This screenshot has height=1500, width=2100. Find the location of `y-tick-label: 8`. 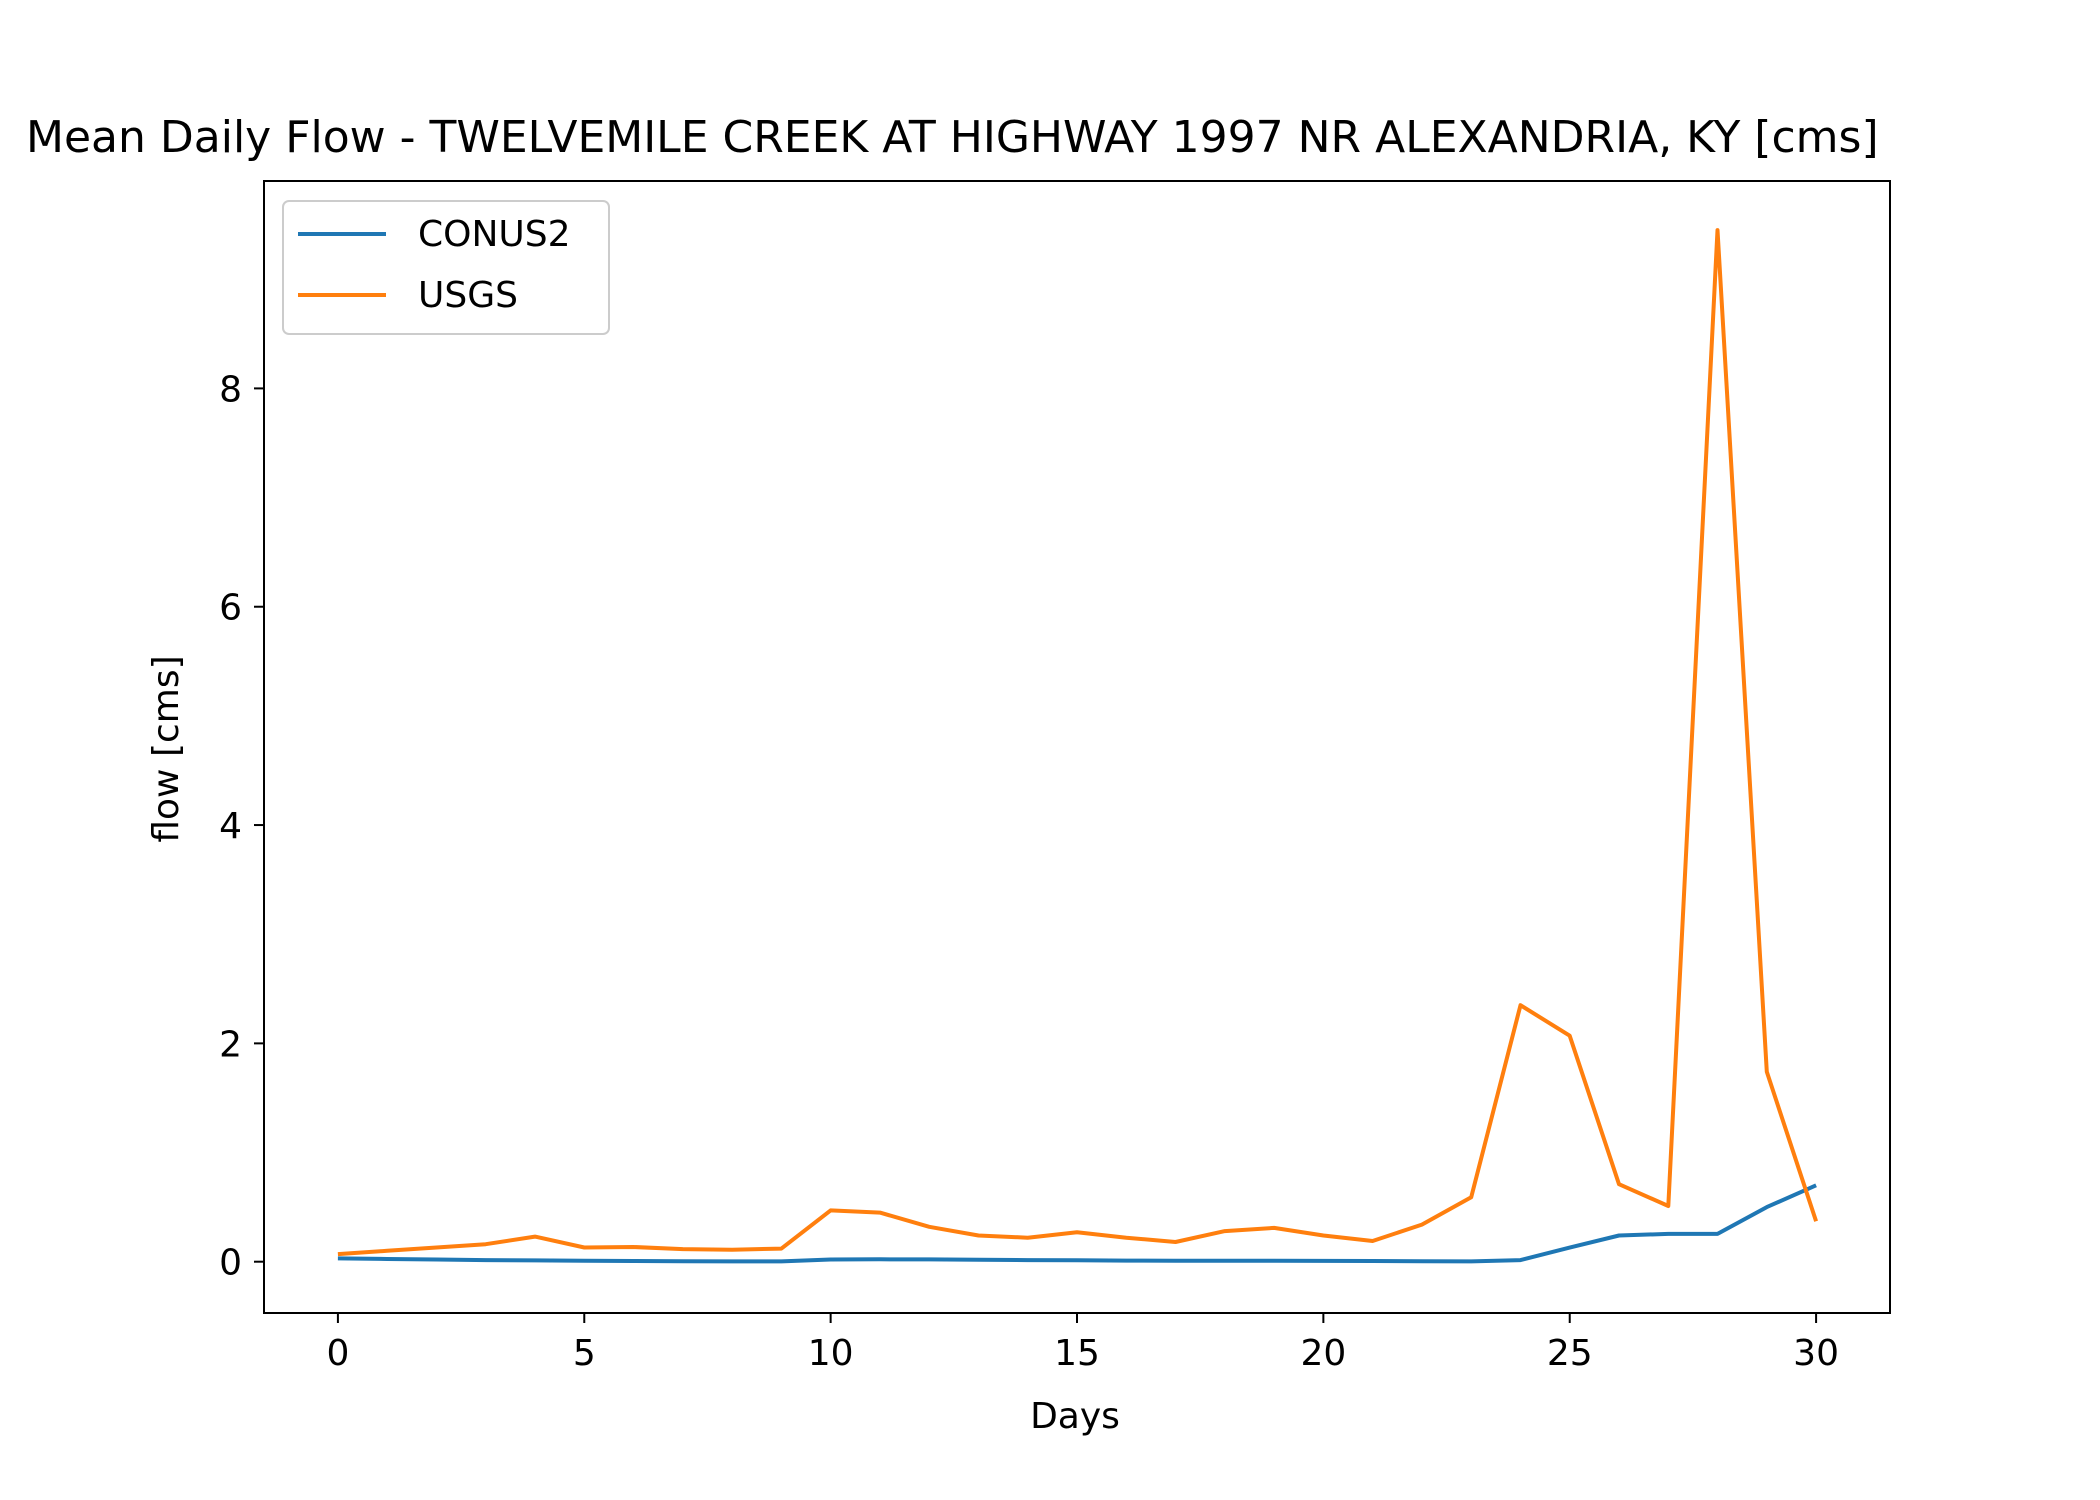

y-tick-label: 8 is located at coordinates (230, 389).